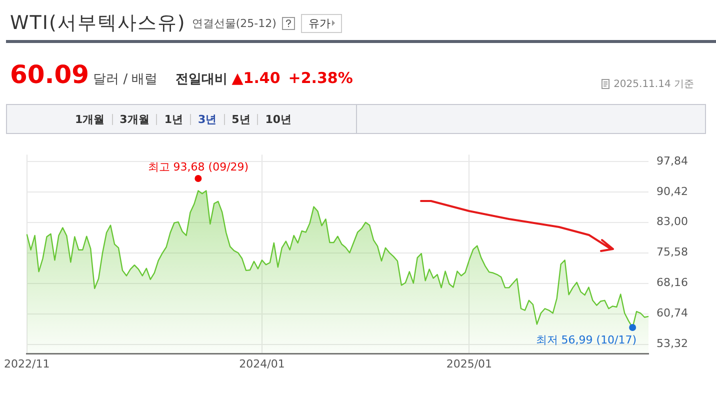 The height and width of the screenshot is (398, 716). What do you see at coordinates (90, 119) in the screenshot?
I see `text: 1개월` at bounding box center [90, 119].